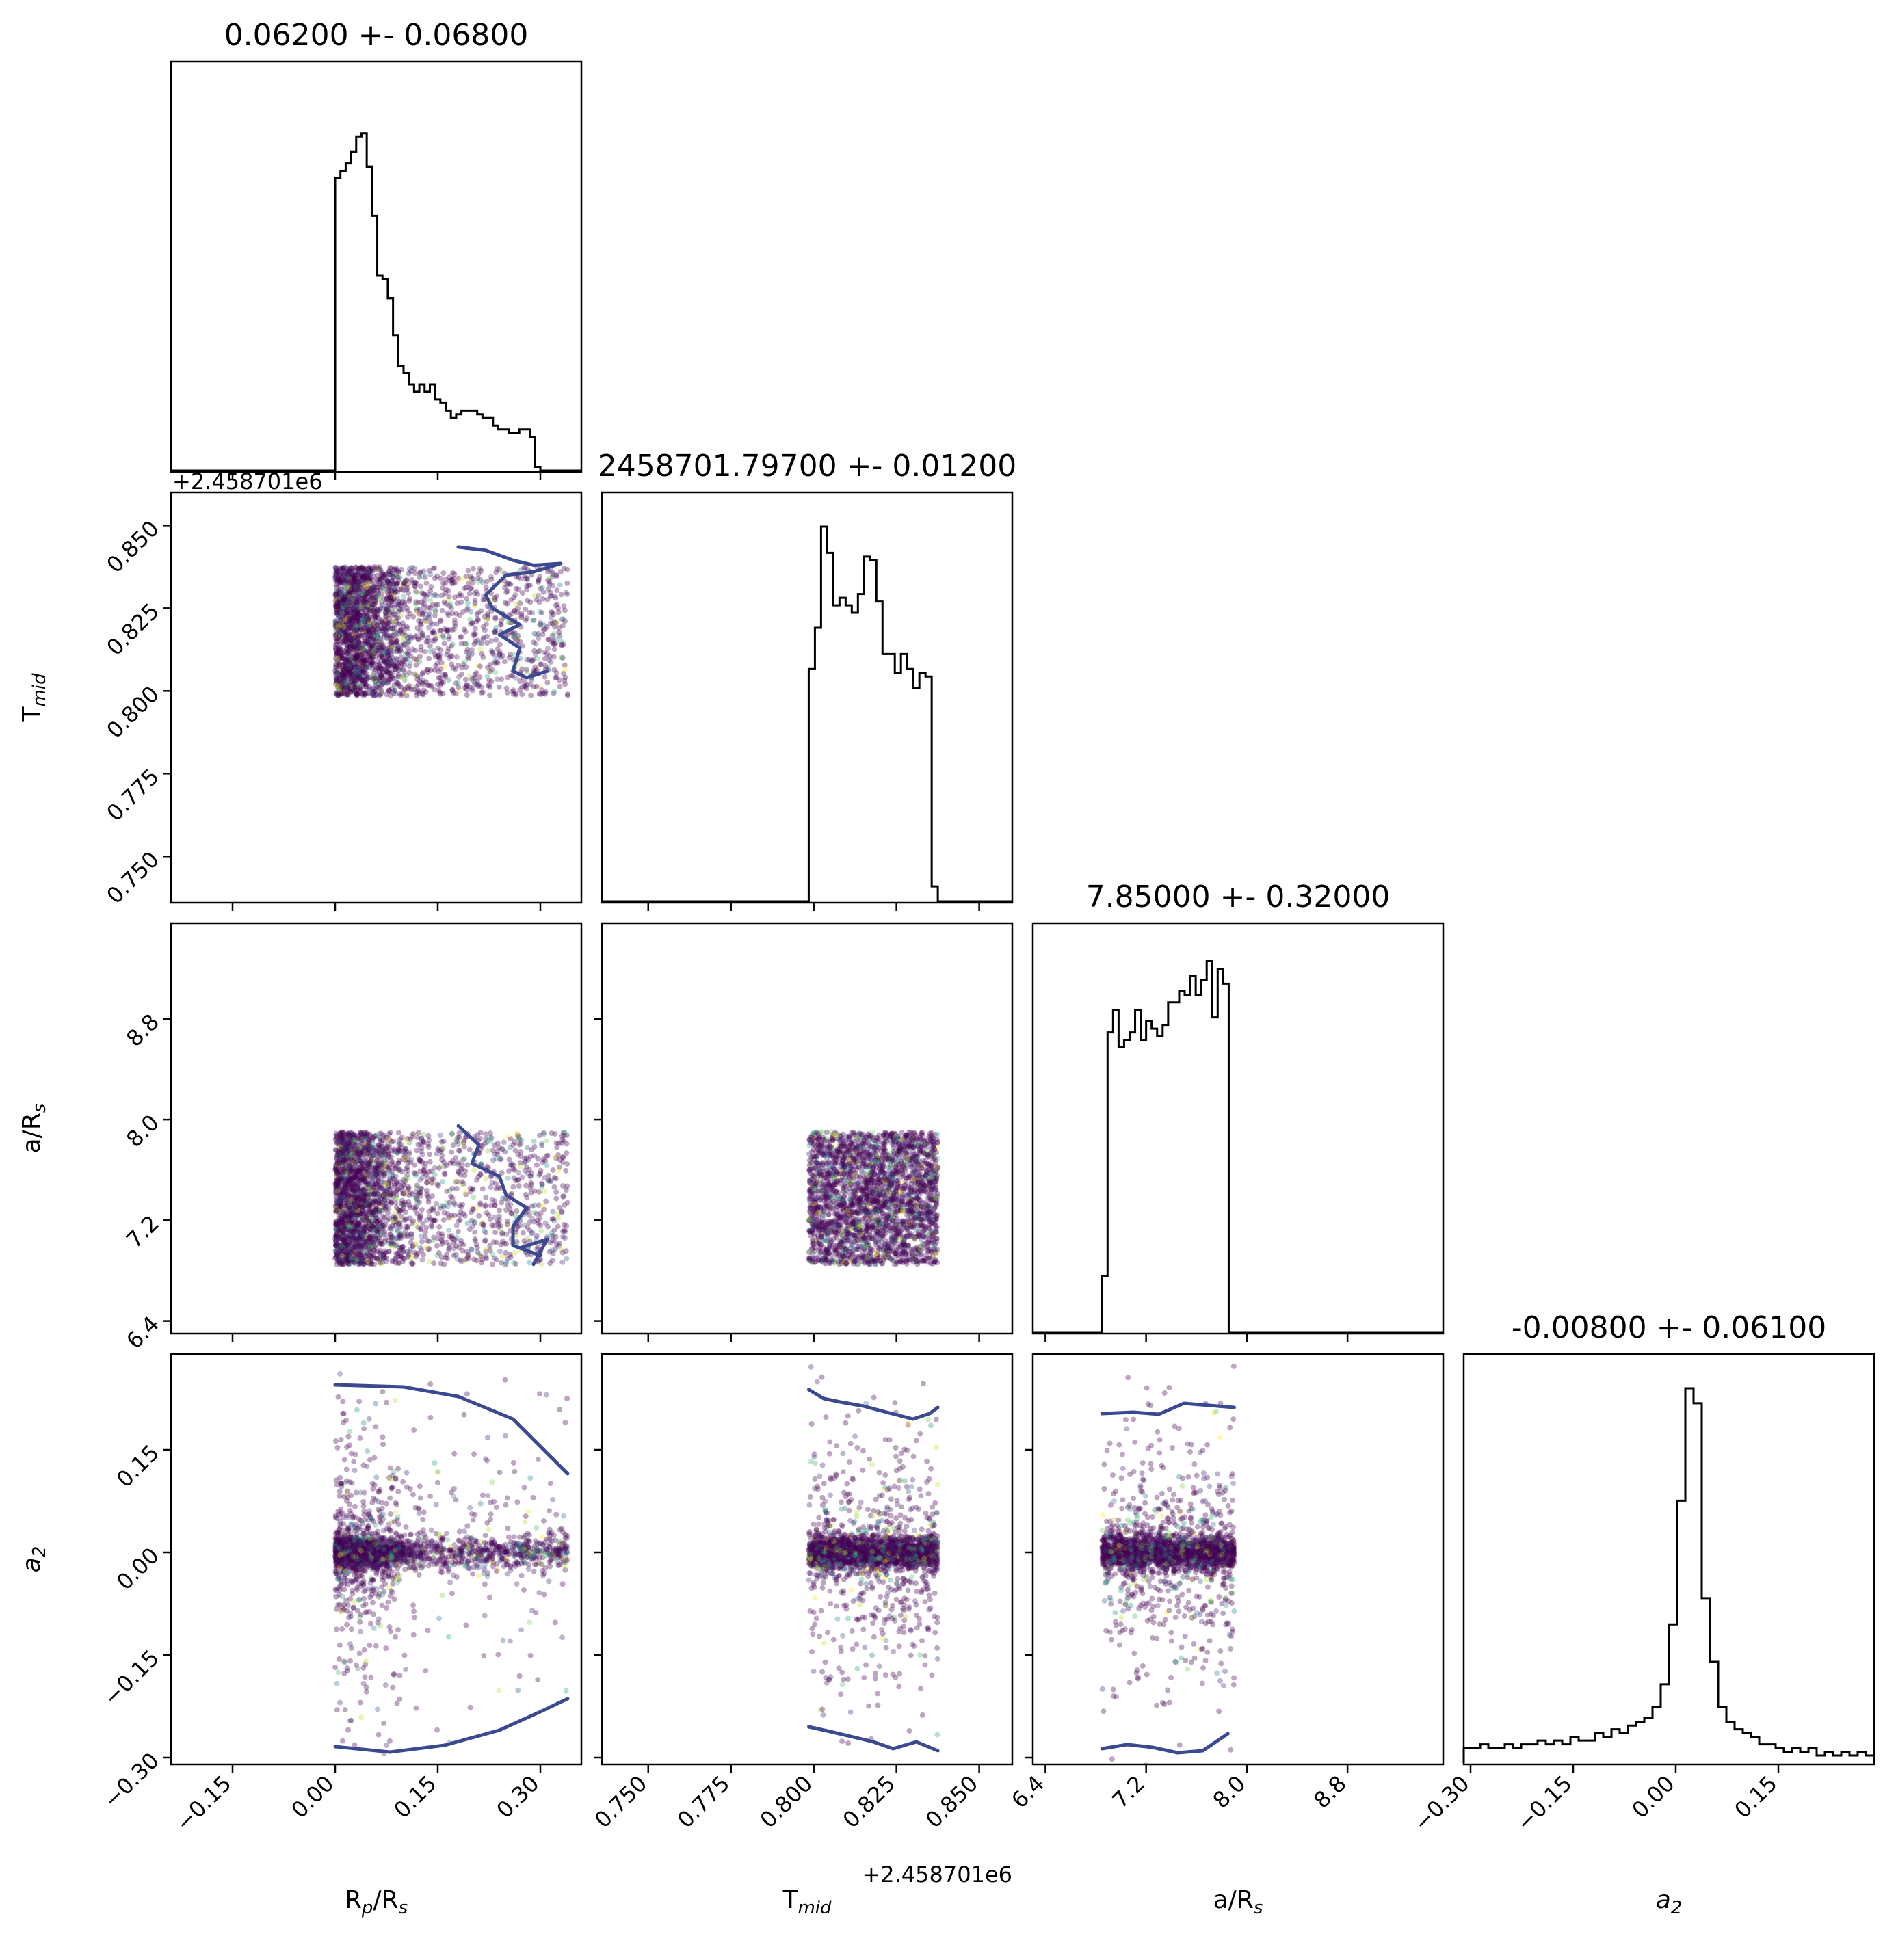  Describe the element at coordinates (1669, 1560) in the screenshot. I see `hist-frame-a2` at that location.